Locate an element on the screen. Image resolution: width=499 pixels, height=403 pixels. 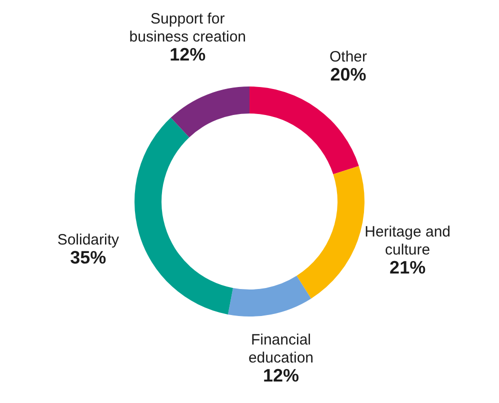
data-label: 35% is located at coordinates (88, 257).